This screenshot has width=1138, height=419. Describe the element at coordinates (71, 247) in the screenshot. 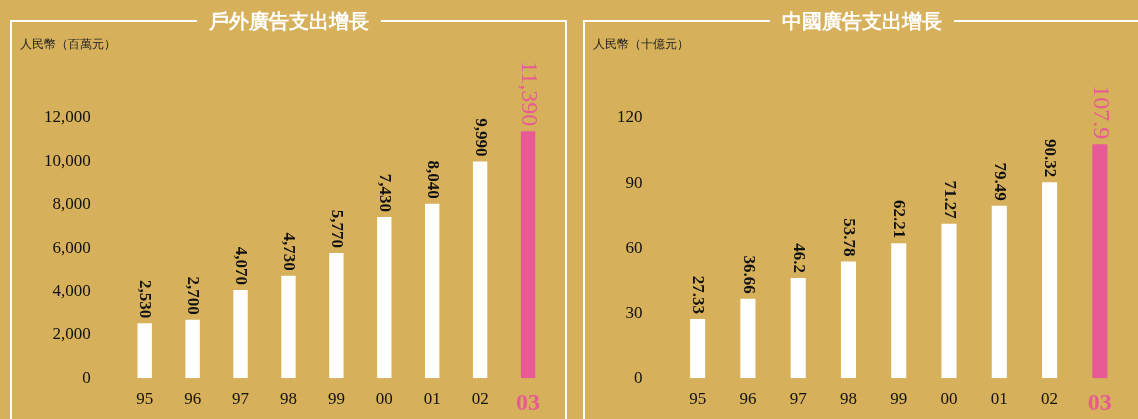

I see `y-tick-label: 6,000` at that location.